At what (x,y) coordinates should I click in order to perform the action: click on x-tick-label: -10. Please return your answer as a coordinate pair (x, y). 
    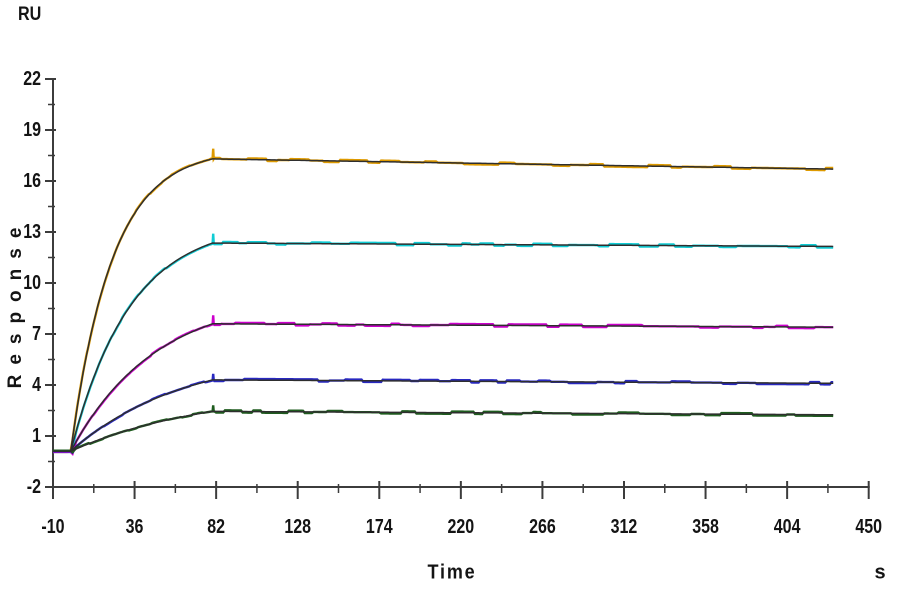
    Looking at the image, I should click on (52, 526).